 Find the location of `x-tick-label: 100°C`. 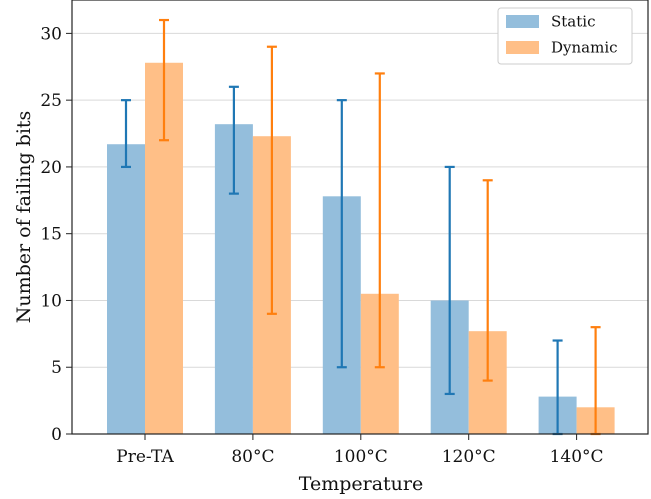

x-tick-label: 100°C is located at coordinates (361, 457).